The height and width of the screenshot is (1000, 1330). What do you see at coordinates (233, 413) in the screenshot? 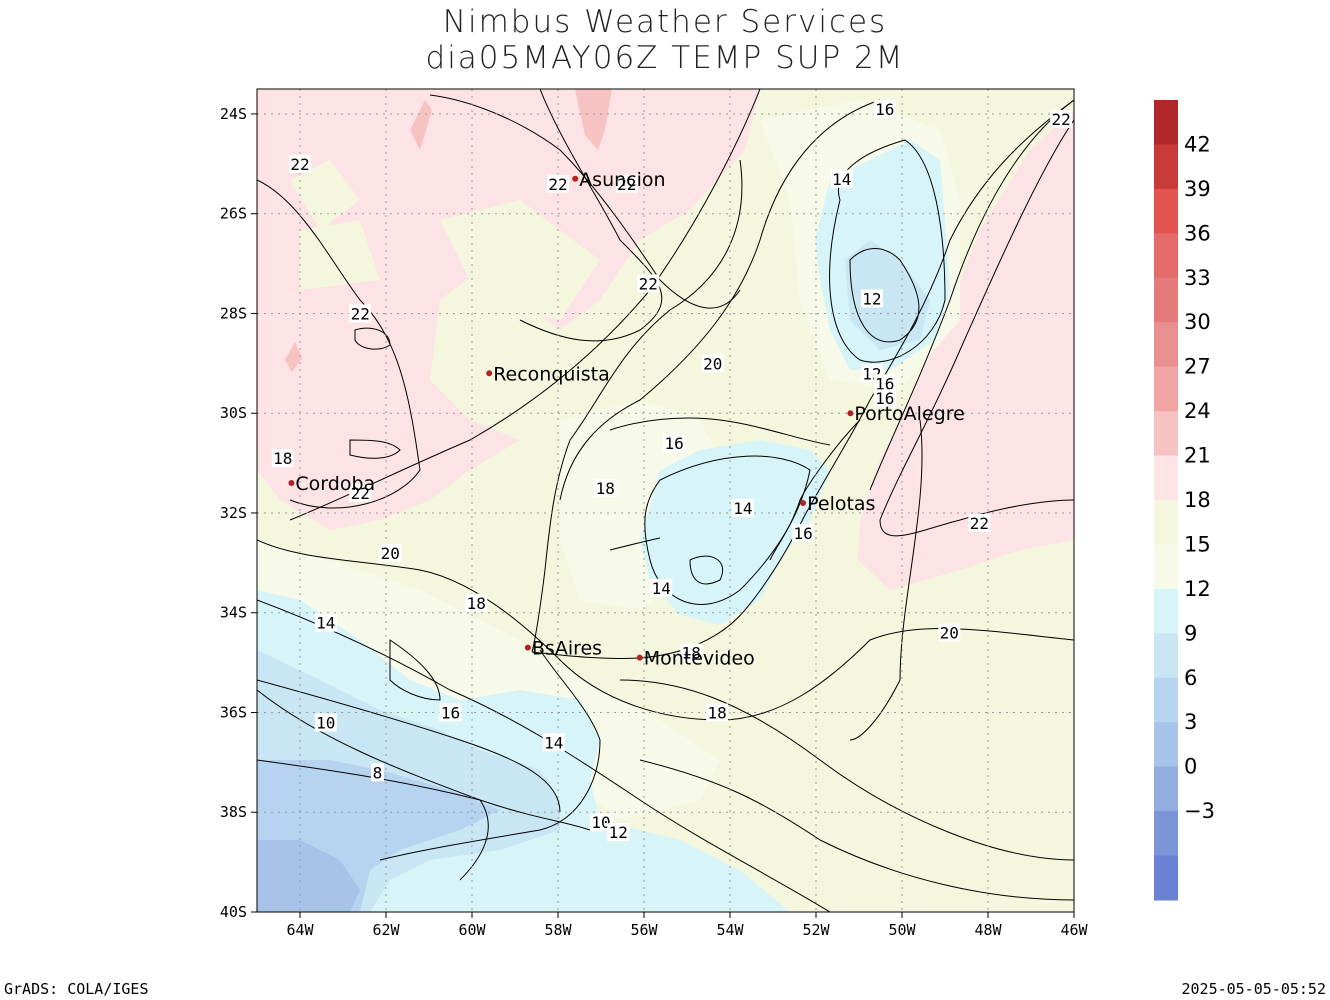
I see `tick-label-lat: 30S` at bounding box center [233, 413].